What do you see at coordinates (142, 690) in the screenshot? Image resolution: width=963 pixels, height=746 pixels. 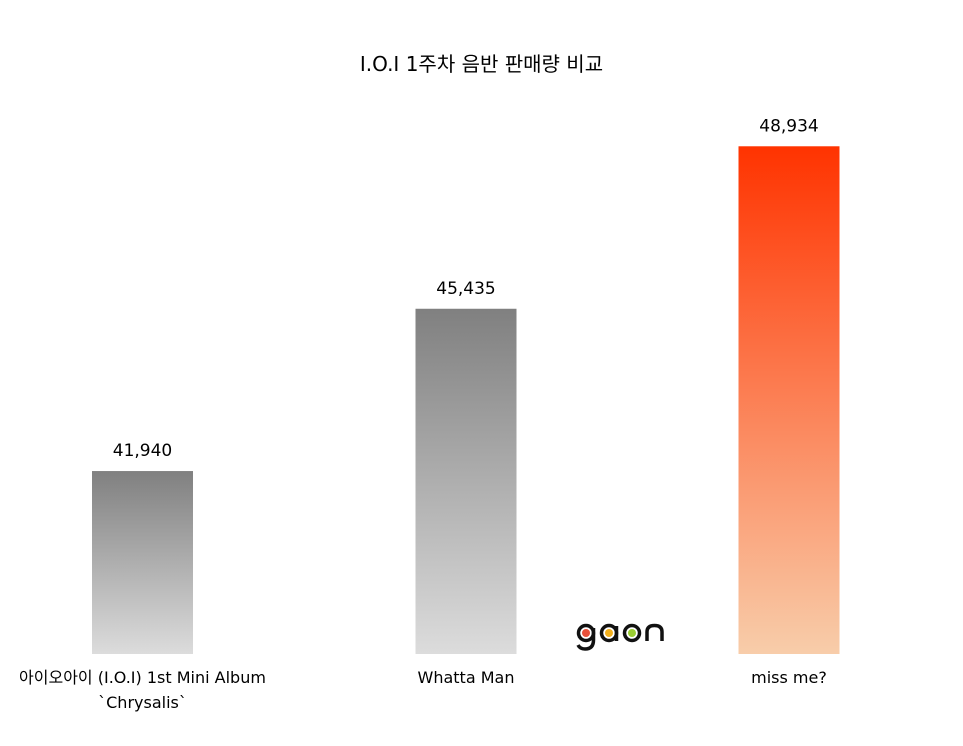 I see `category-label: 아이오아이 (I.O.I) 1st Mini Album `Chrysalis`` at bounding box center [142, 690].